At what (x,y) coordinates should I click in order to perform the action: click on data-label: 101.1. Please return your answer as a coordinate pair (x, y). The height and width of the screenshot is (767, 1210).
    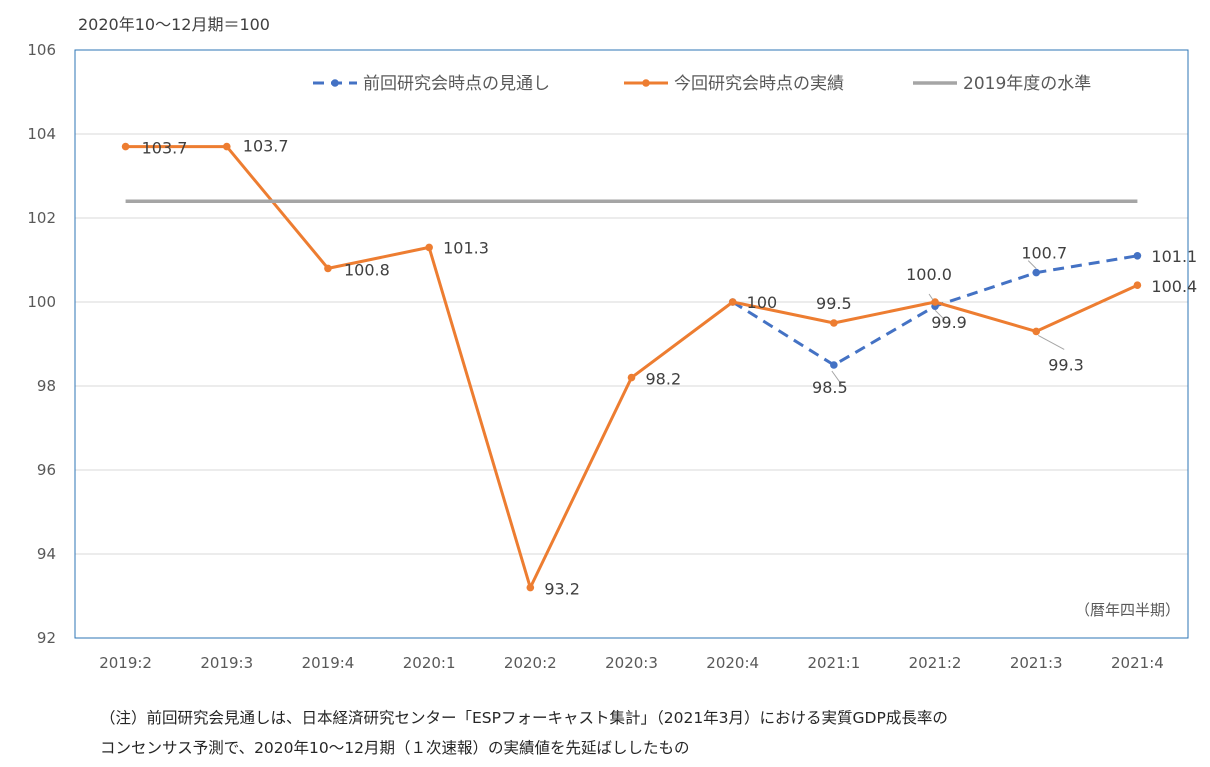
    Looking at the image, I should click on (1174, 256).